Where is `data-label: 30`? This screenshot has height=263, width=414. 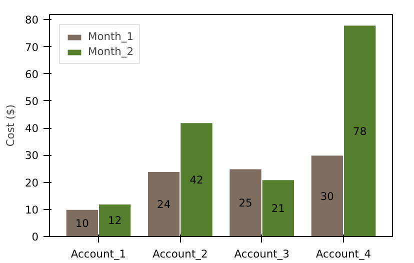 data-label: 30 is located at coordinates (327, 196).